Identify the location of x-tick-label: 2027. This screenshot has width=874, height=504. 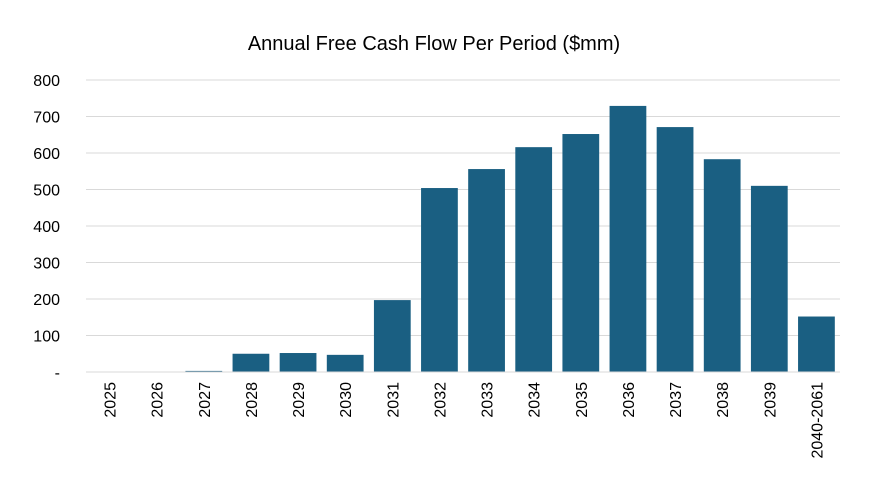
(205, 400).